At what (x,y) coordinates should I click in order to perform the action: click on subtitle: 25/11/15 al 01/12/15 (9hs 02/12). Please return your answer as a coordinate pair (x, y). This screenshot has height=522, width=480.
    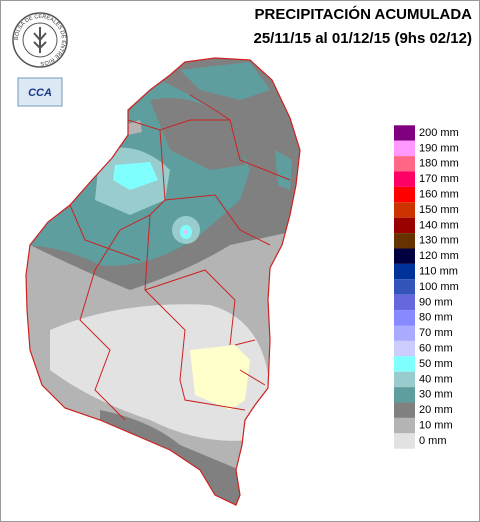
    Looking at the image, I should click on (362, 38).